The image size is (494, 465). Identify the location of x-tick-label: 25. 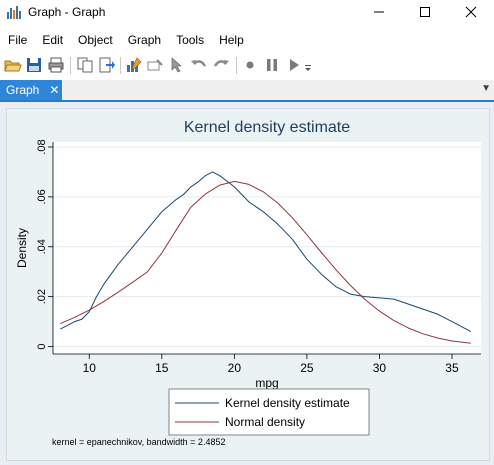
(307, 368).